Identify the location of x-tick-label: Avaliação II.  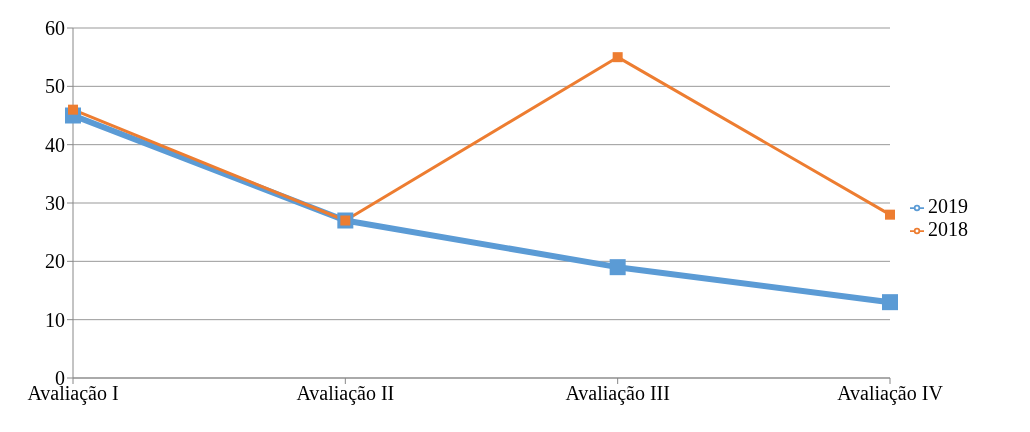
(345, 394).